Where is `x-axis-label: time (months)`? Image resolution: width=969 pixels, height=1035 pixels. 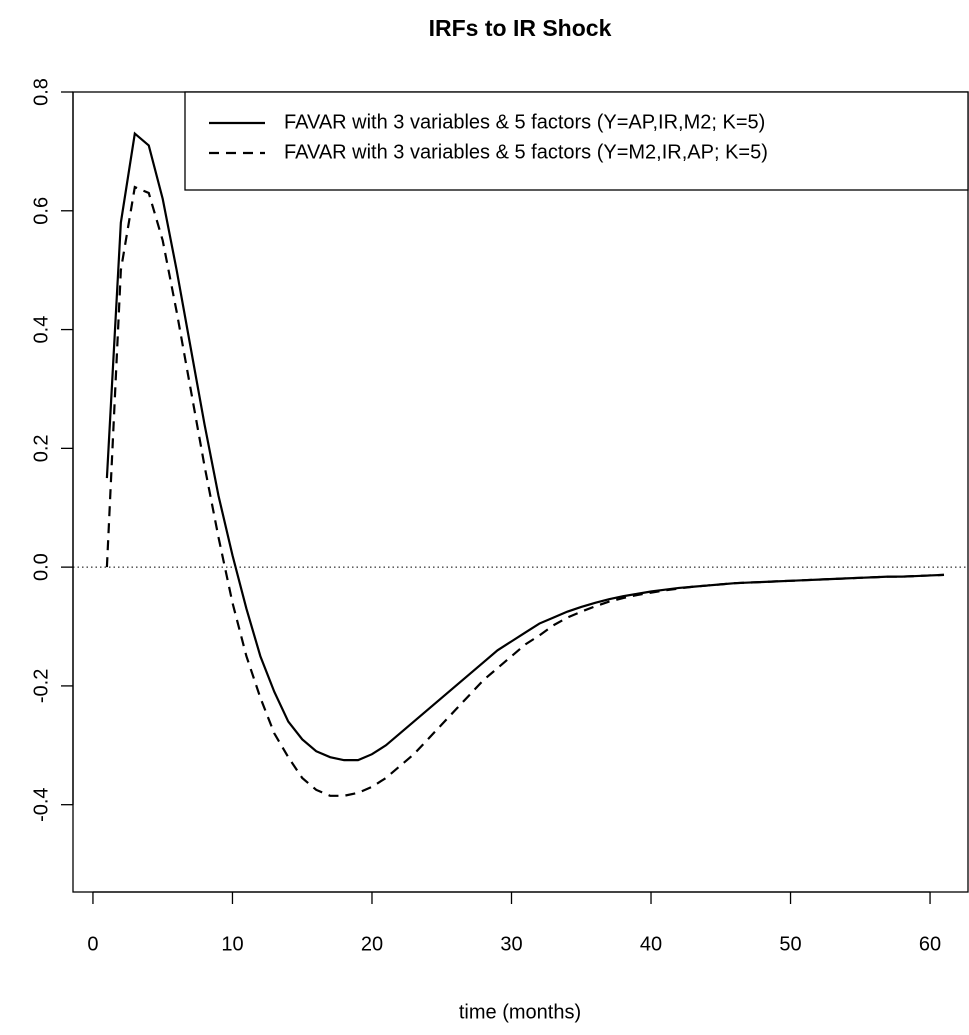
x-axis-label: time (months) is located at coordinates (520, 1012).